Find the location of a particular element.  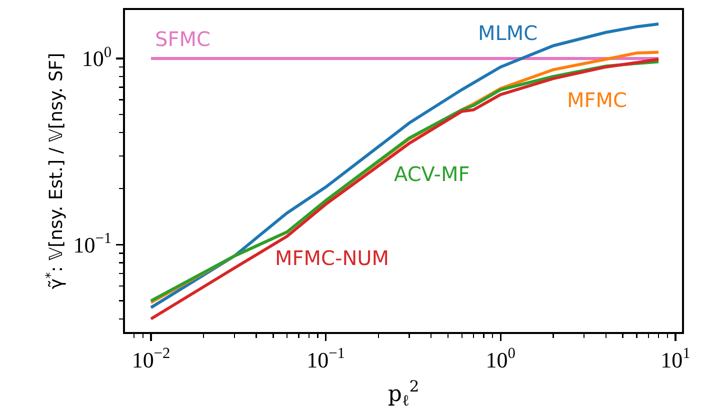

series-label: MFMC-NUM is located at coordinates (332, 258).